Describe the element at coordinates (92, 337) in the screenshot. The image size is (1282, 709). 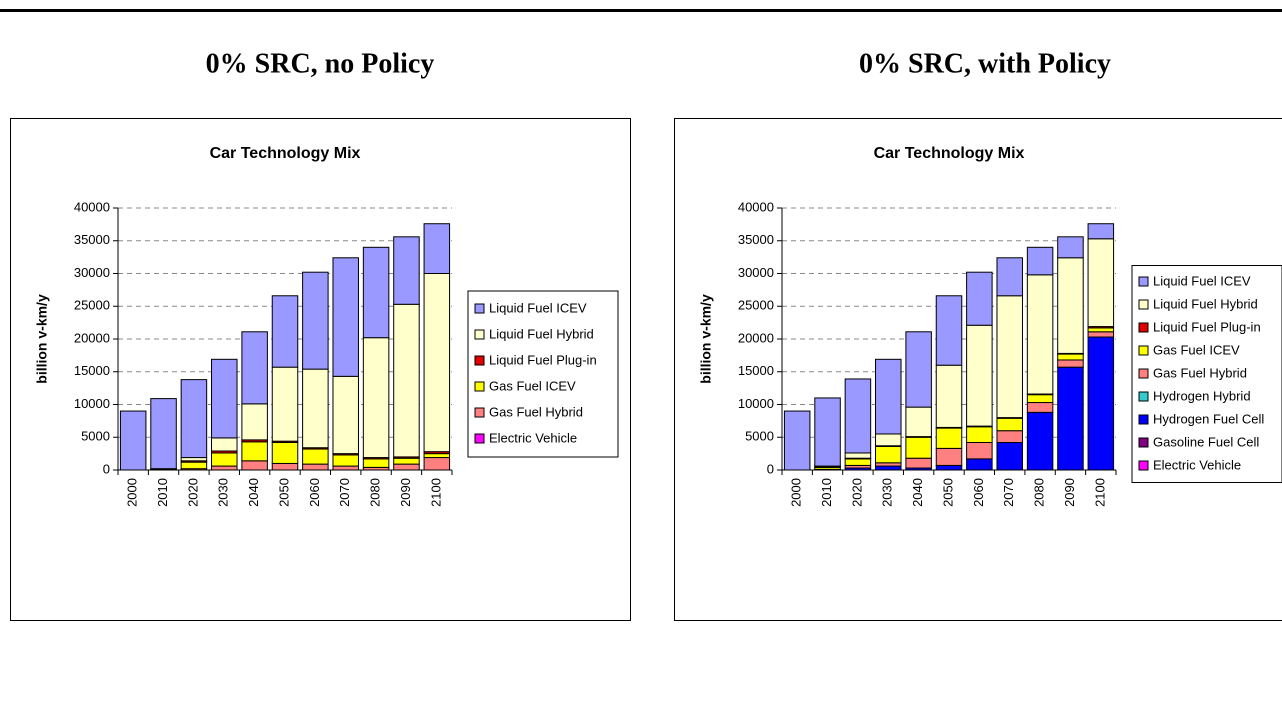
I see `y-tick-label: 20000` at that location.